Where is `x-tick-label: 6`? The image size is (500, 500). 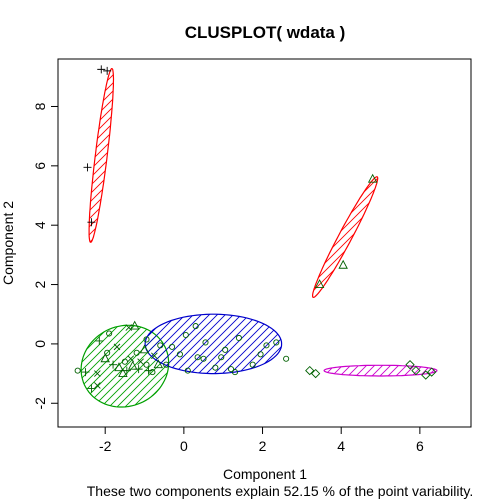
x-tick-label: 6 is located at coordinates (420, 446).